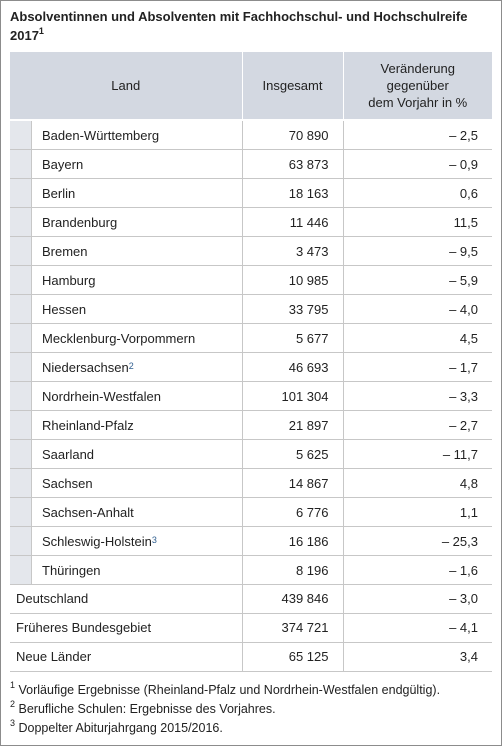  Describe the element at coordinates (417, 512) in the screenshot. I see `veraenderung-cell: 1,1` at that location.